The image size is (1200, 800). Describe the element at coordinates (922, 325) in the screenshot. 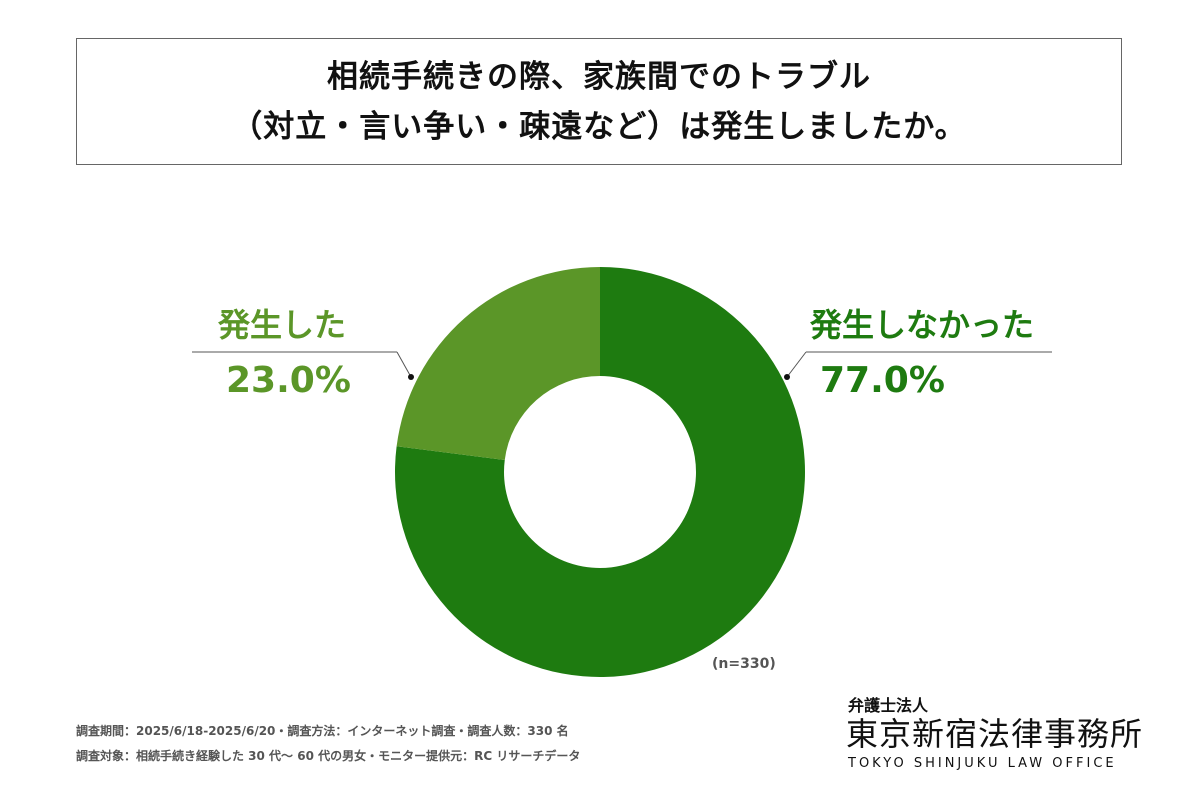

I see `slice-label-not-occurred: 発生しなかった` at that location.